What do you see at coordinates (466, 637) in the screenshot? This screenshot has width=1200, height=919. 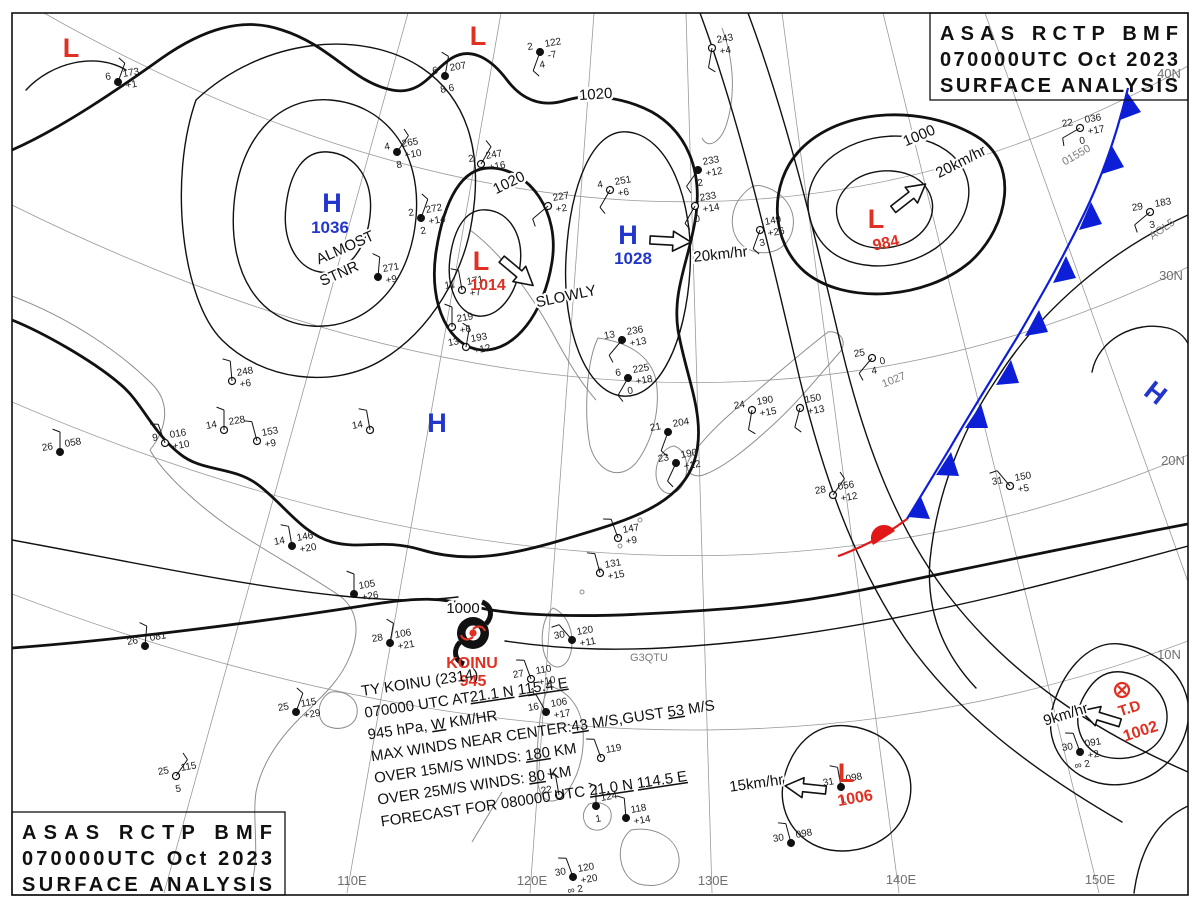 I see `typhoon-eye-arm` at bounding box center [466, 637].